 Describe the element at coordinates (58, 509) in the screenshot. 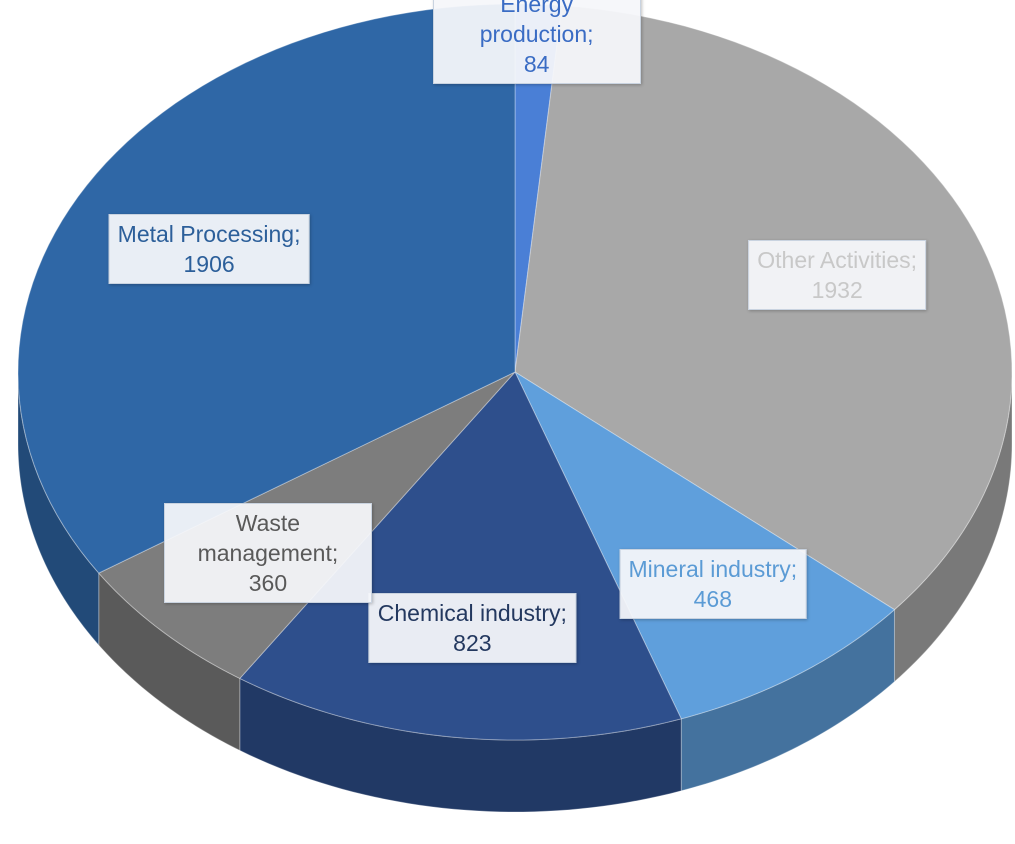

I see `slice-side` at that location.